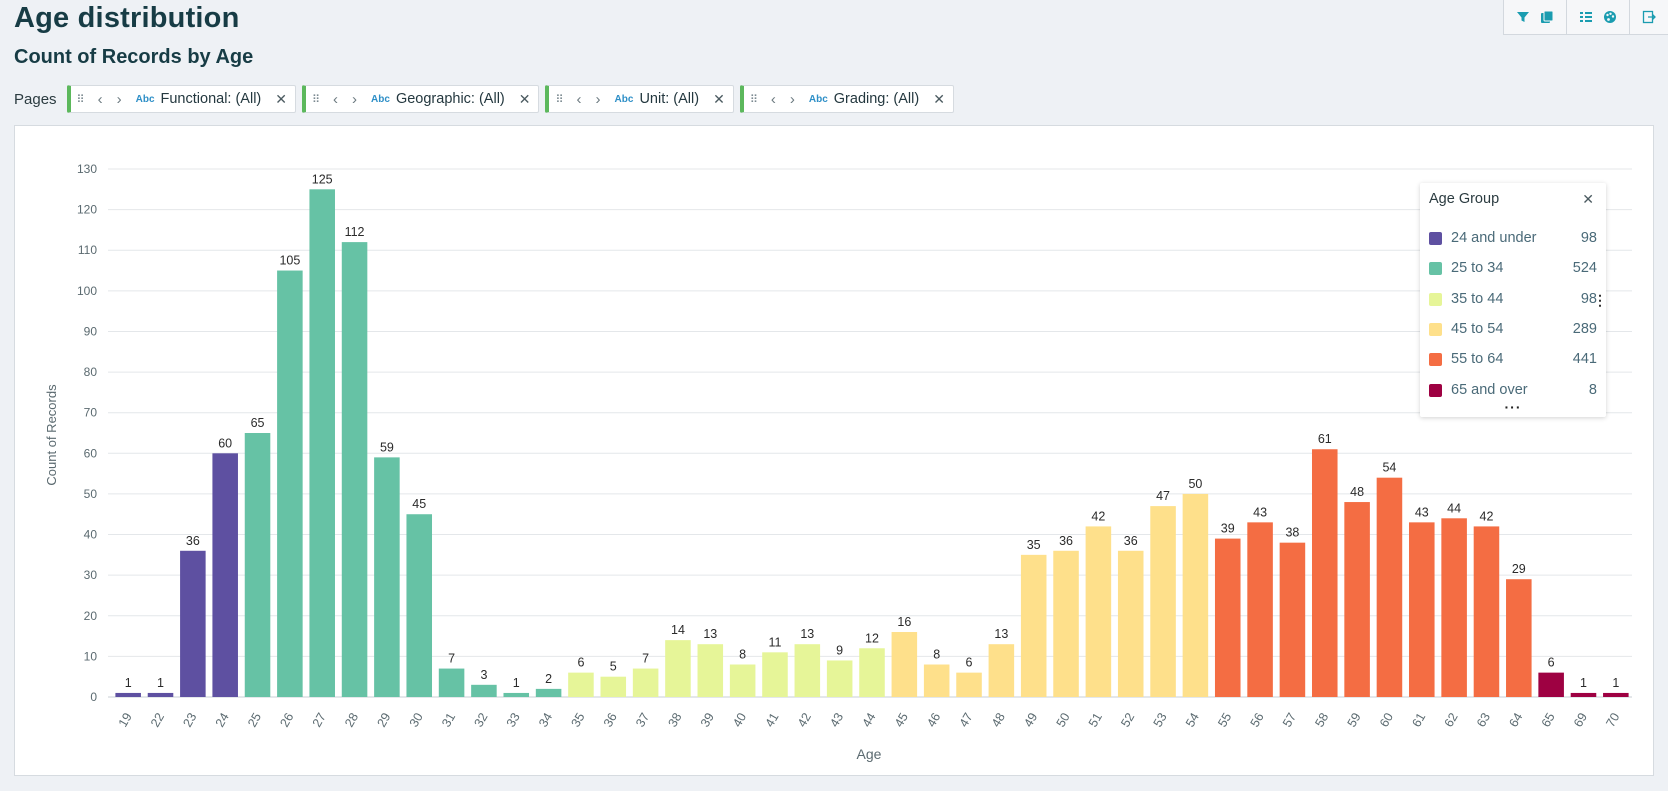  What do you see at coordinates (1477, 299) in the screenshot?
I see `legend-item-label: 35 to 44` at bounding box center [1477, 299].